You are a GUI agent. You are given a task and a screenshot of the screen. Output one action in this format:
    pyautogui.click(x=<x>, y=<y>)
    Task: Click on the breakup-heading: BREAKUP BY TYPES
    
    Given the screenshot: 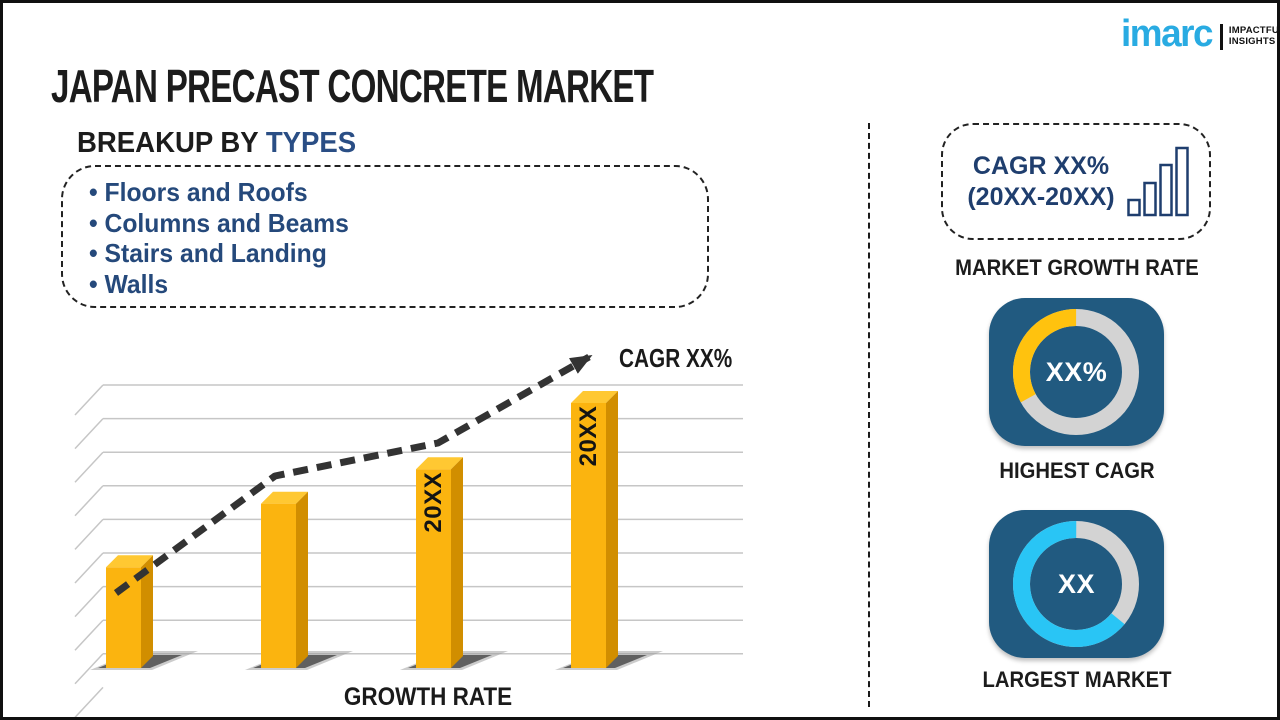 What is the action you would take?
    pyautogui.click(x=216, y=143)
    